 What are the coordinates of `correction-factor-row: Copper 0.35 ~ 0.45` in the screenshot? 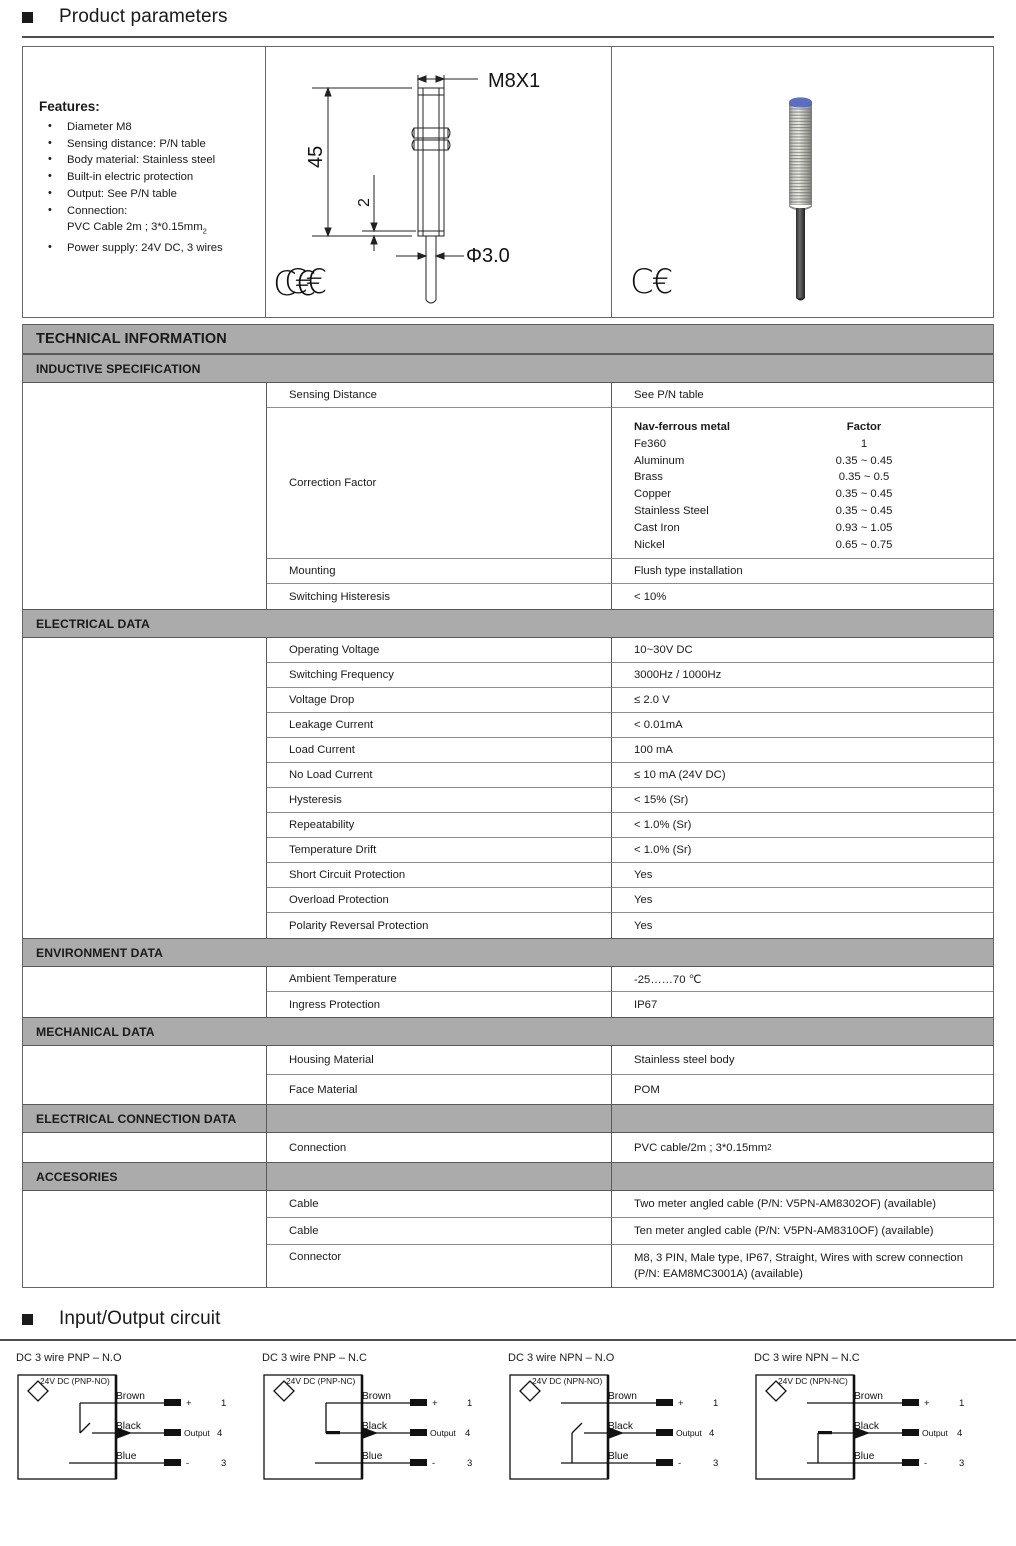 It's located at (763, 494).